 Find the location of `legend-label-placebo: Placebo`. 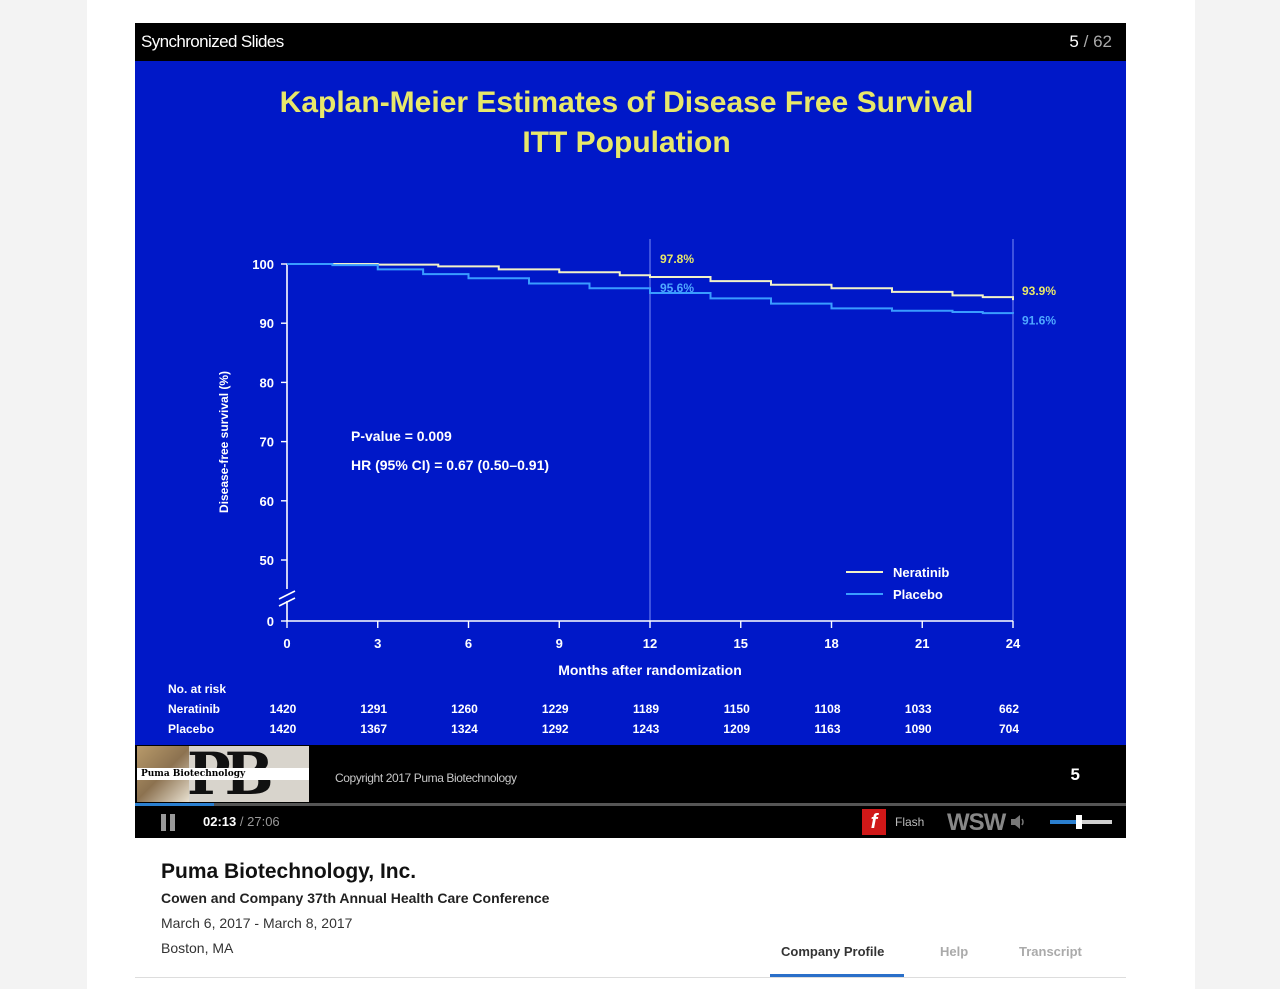

legend-label-placebo: Placebo is located at coordinates (918, 594).